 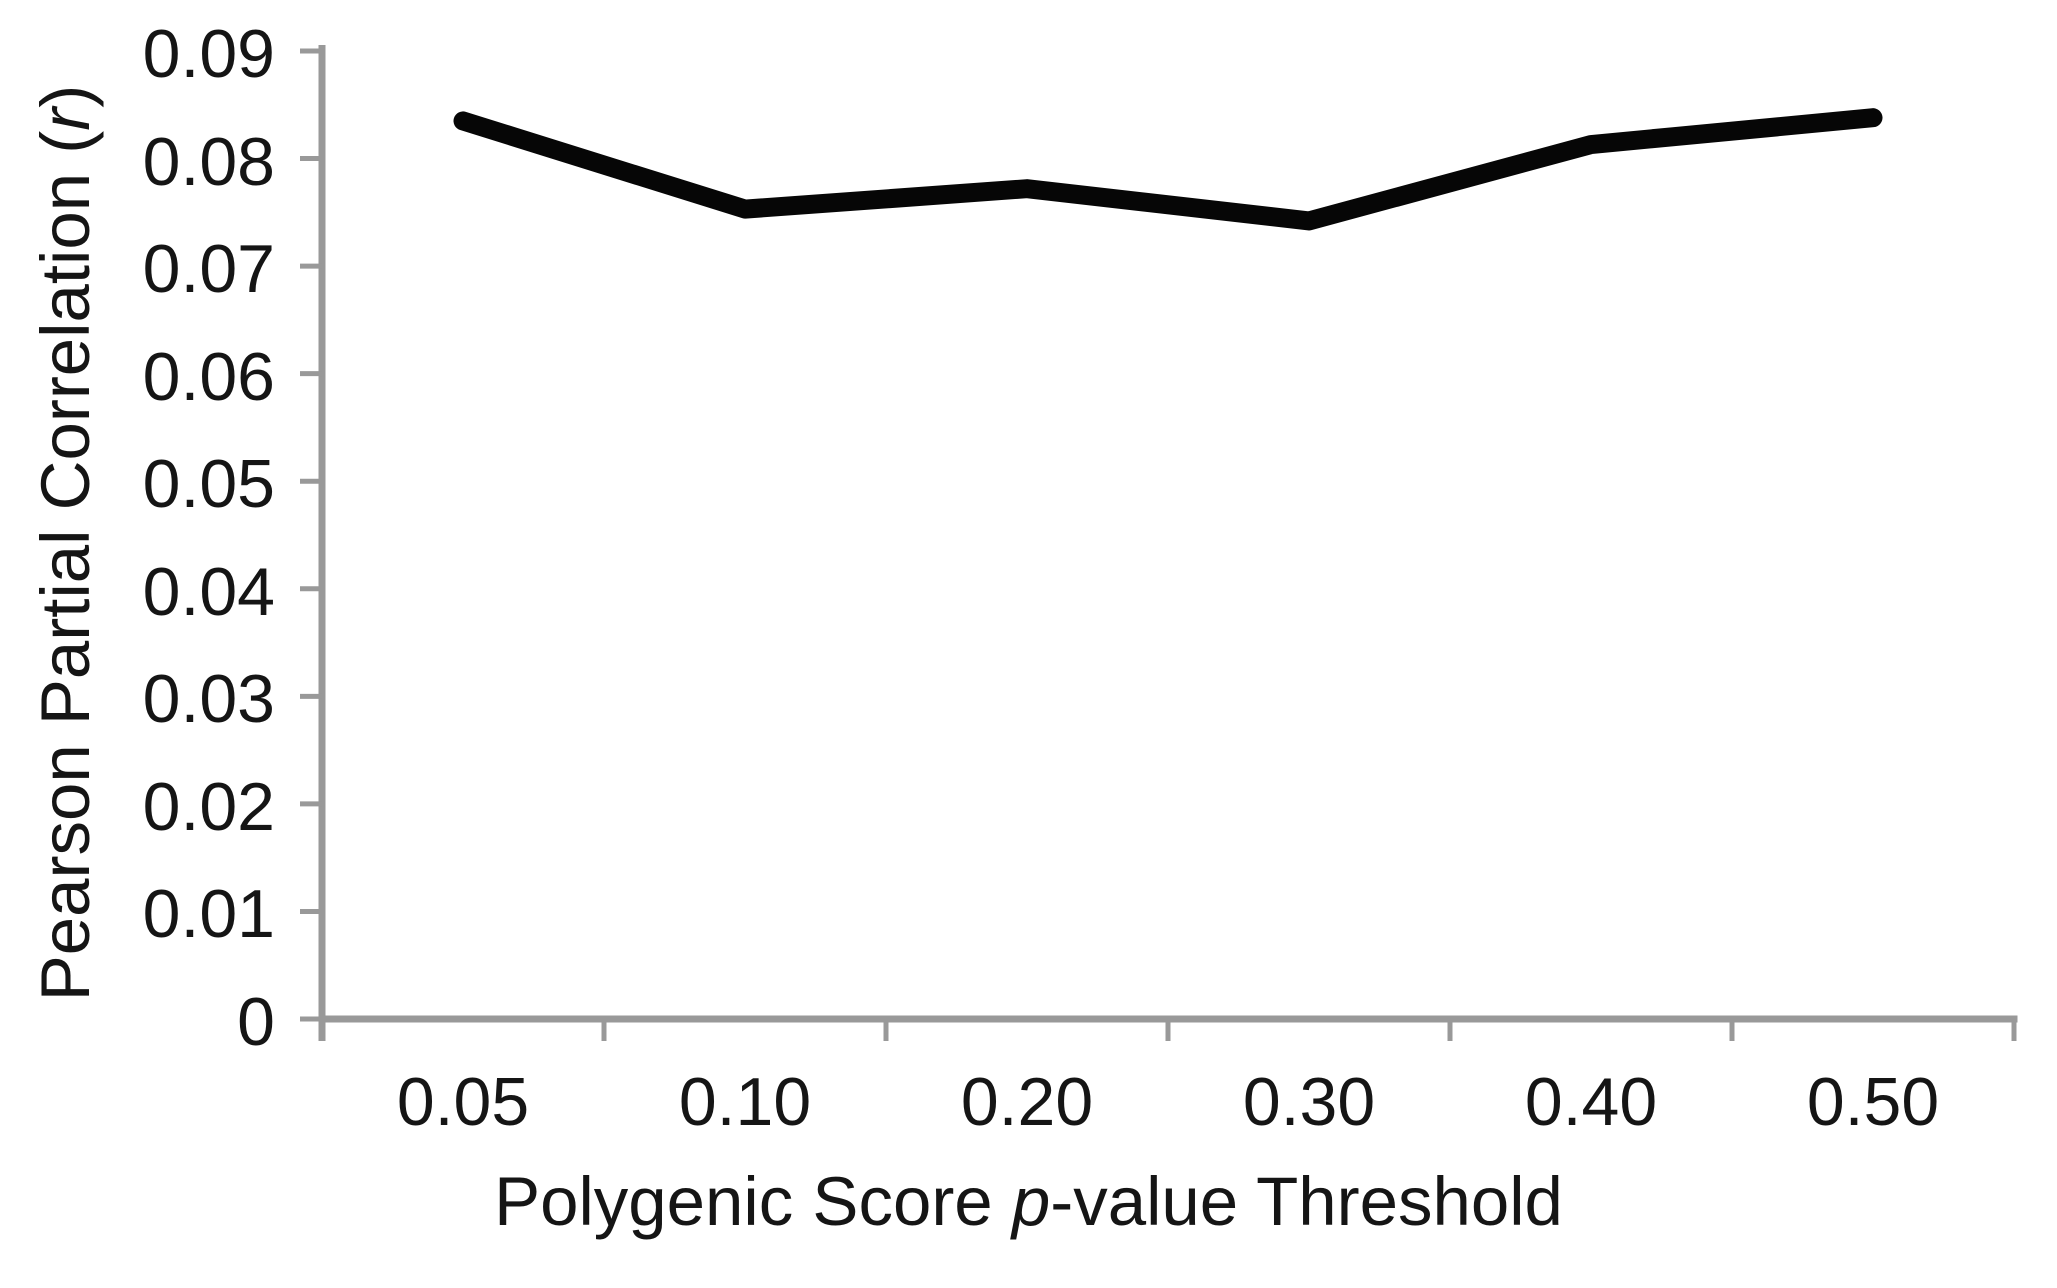 What do you see at coordinates (208, 376) in the screenshot?
I see `y-axis-tick-label: 0.06` at bounding box center [208, 376].